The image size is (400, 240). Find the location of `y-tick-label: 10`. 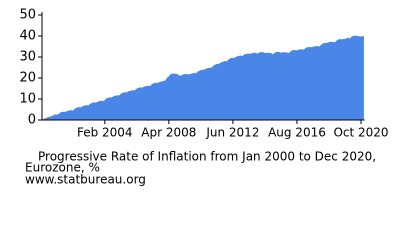

y-tick-label: 10 is located at coordinates (27, 99).